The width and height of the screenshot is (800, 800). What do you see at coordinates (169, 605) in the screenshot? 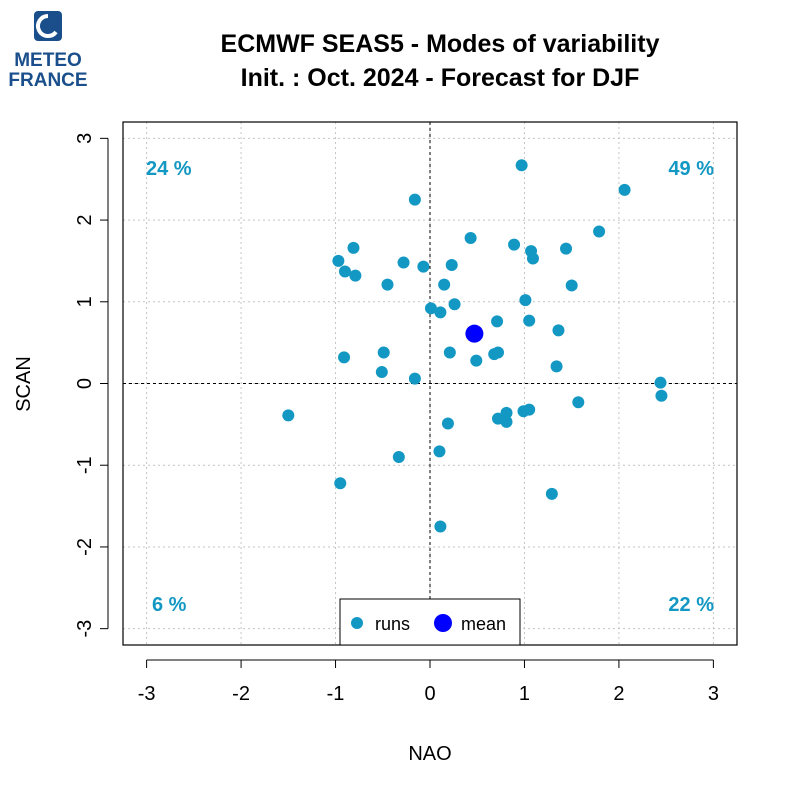
I see `quadrant-label-bottom-left: 6 %` at bounding box center [169, 605].